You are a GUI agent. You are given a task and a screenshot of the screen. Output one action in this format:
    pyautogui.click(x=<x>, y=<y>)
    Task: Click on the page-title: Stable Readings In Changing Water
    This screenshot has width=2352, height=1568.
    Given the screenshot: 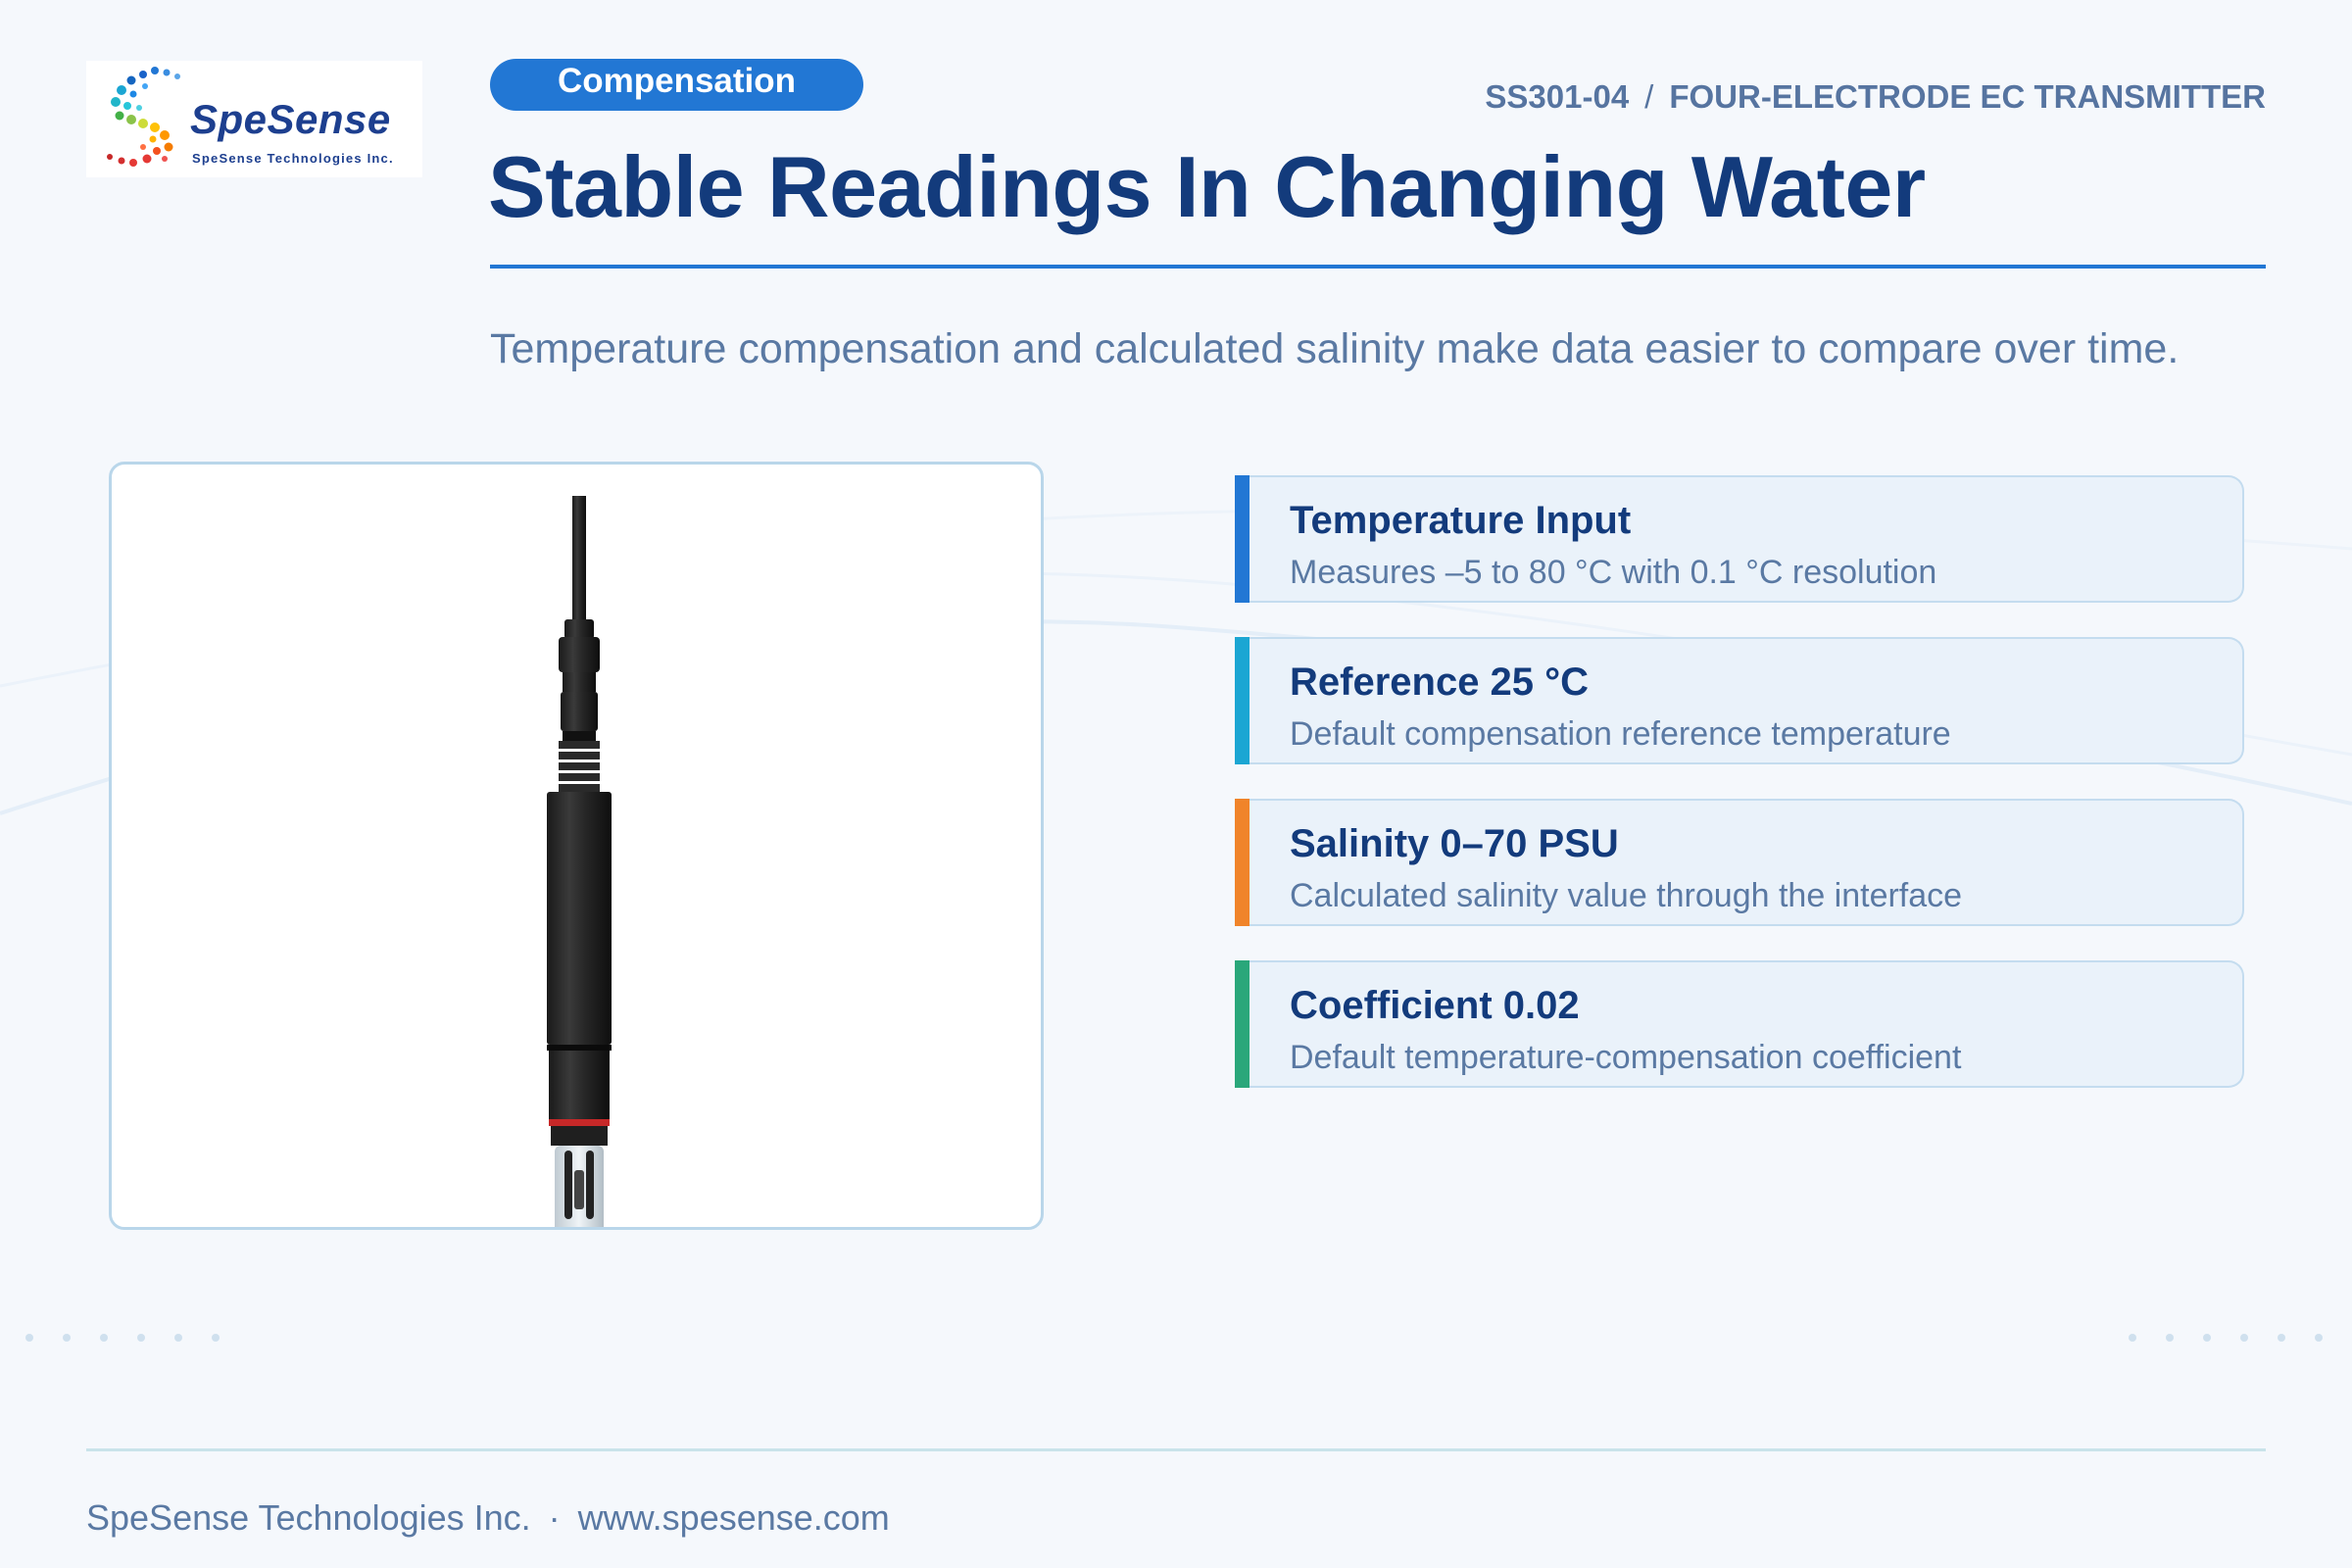 What is the action you would take?
    pyautogui.click(x=1207, y=186)
    